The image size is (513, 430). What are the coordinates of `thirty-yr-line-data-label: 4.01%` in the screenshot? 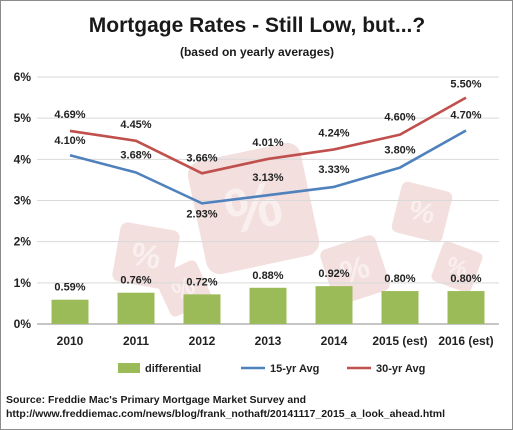 It's located at (267, 143).